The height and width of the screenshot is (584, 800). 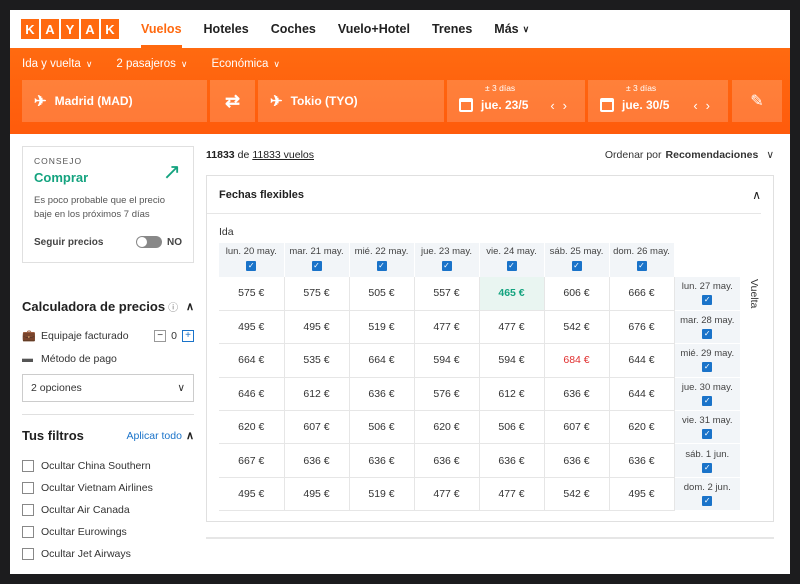 I want to click on follow-prices-toggle, so click(x=149, y=242).